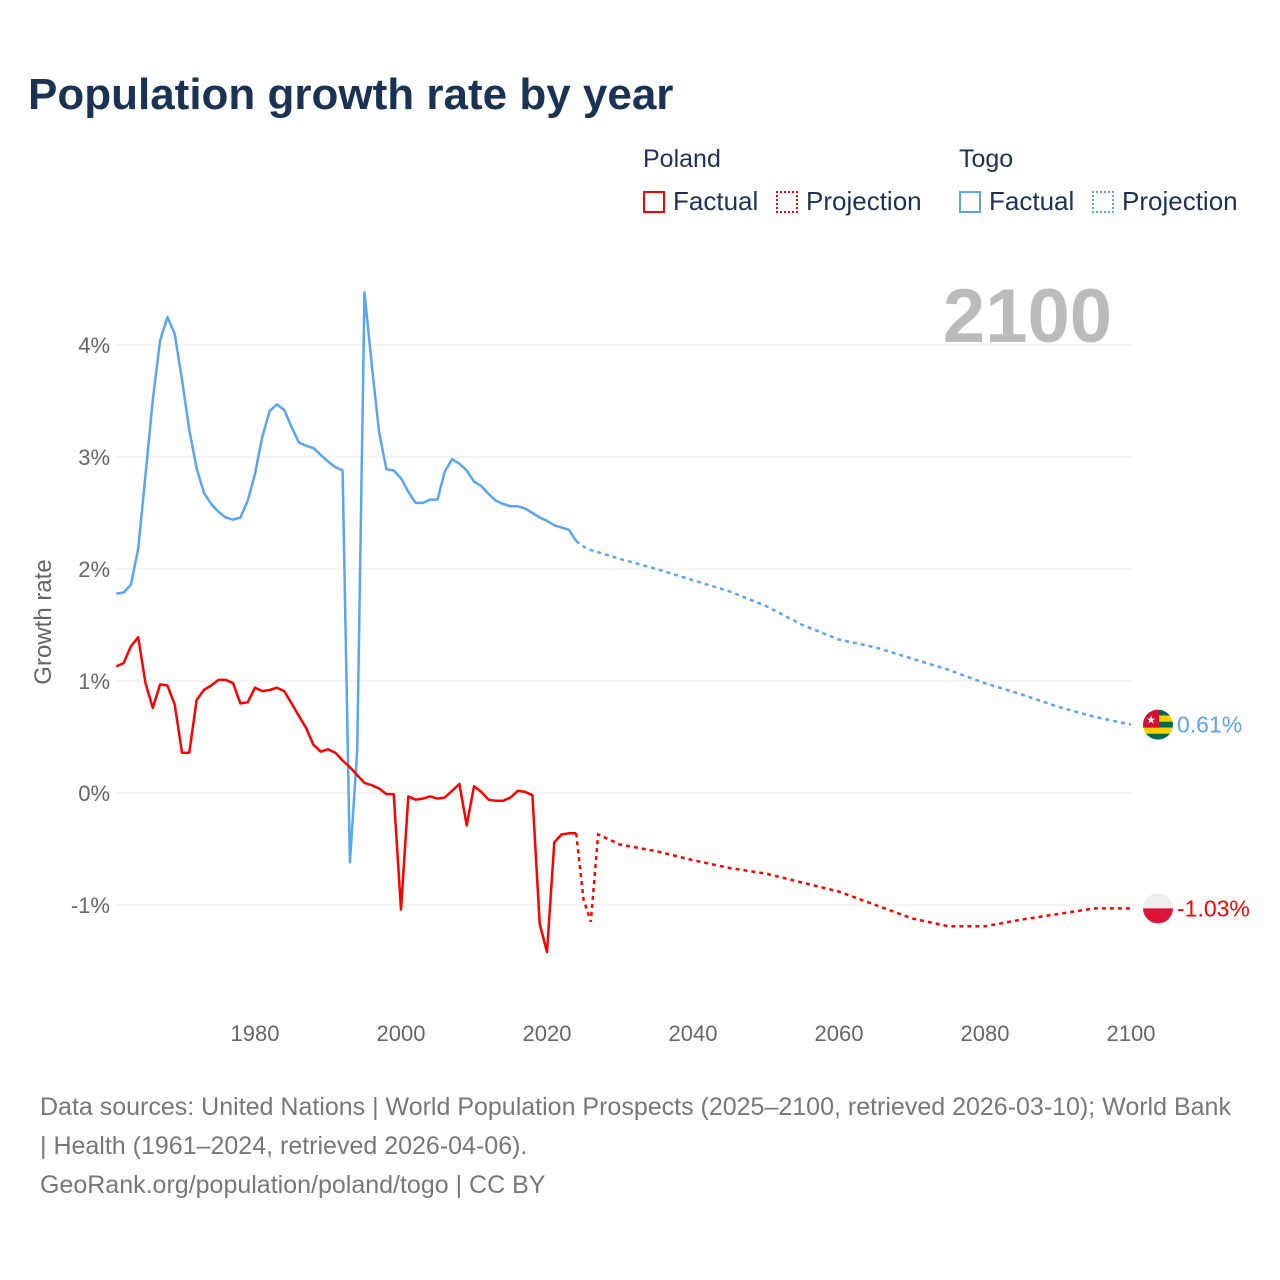 Image resolution: width=1280 pixels, height=1280 pixels. Describe the element at coordinates (94, 457) in the screenshot. I see `y-tick-label: 3%` at that location.